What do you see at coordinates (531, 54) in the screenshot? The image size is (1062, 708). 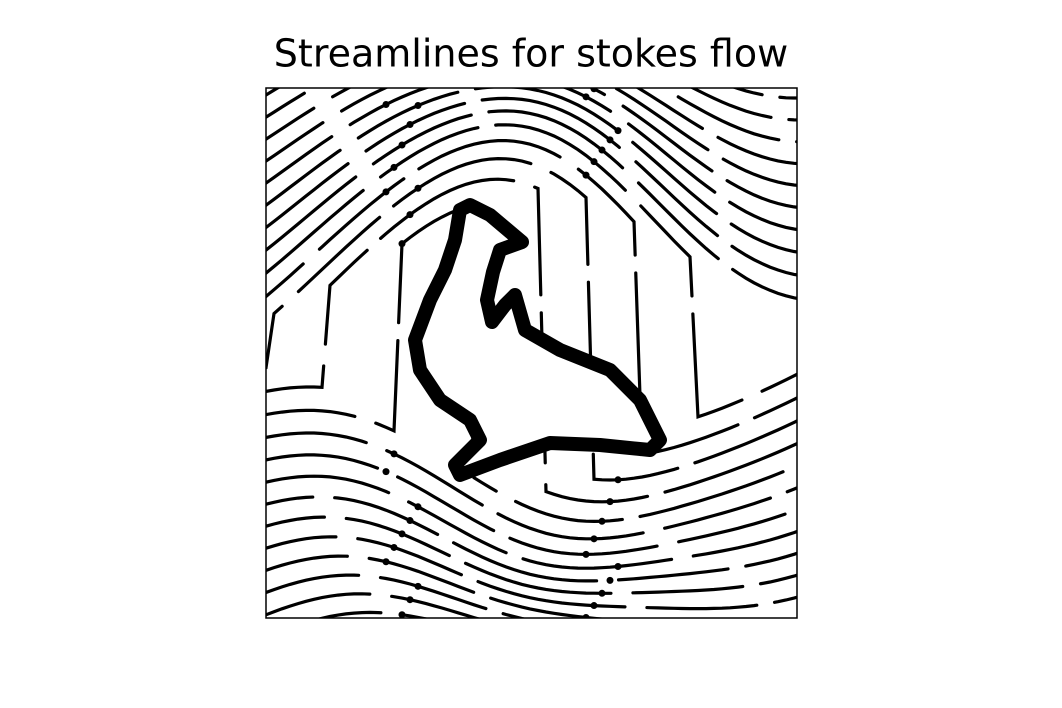 I see `chart-title: Streamlines for stokes flow` at bounding box center [531, 54].